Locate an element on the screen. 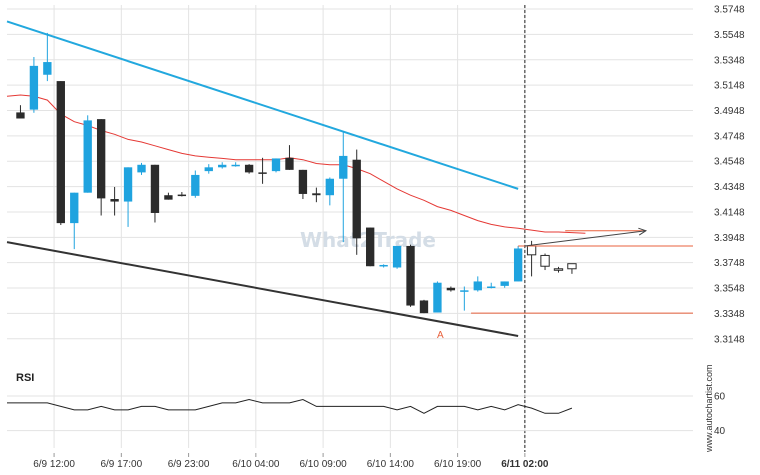 This screenshot has height=475, width=760. rsi-title: RSI is located at coordinates (25, 378).